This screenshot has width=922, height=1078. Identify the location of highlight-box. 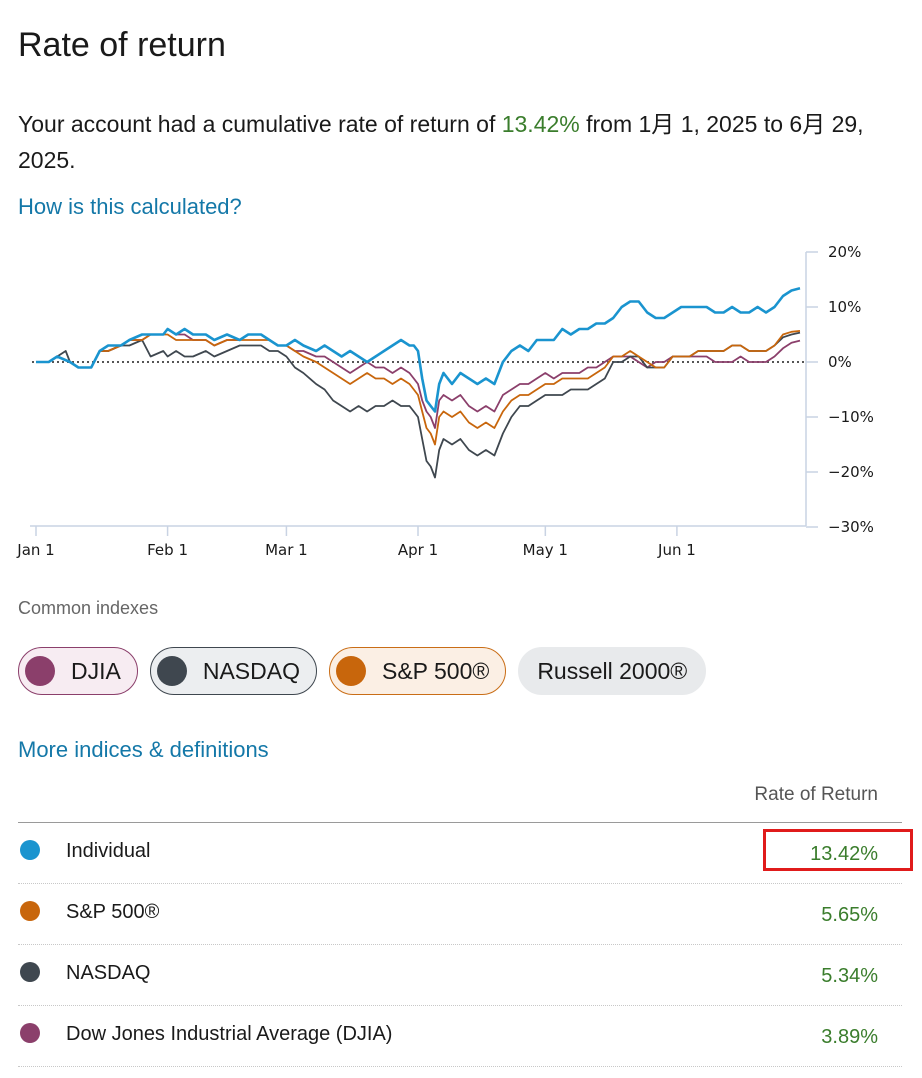
(838, 850).